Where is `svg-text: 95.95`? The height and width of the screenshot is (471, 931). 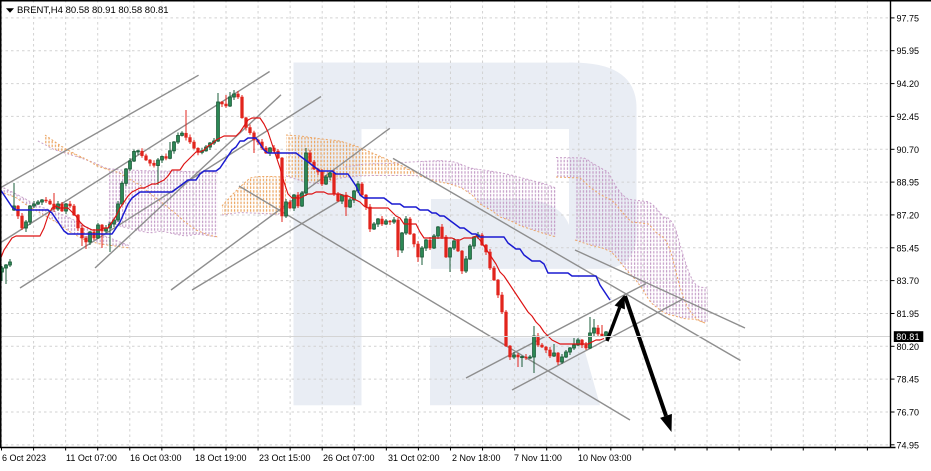
svg-text: 95.95 is located at coordinates (908, 51).